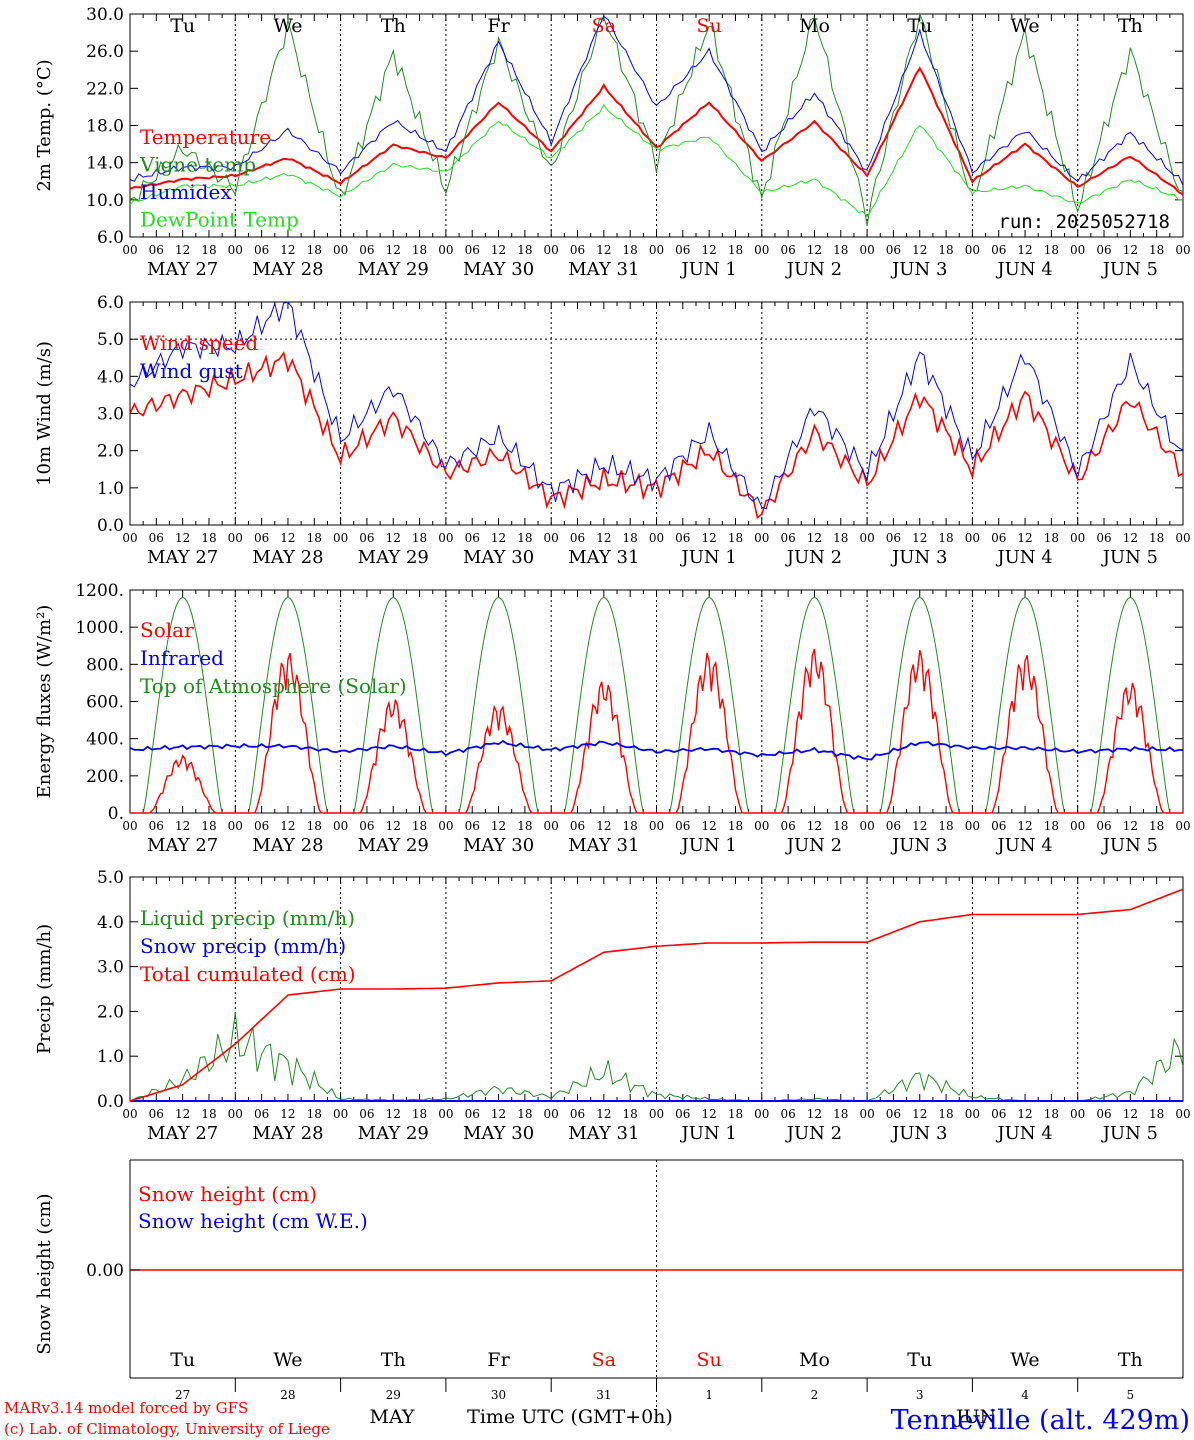 The width and height of the screenshot is (1194, 1440). I want to click on weekday-label: Fr, so click(498, 26).